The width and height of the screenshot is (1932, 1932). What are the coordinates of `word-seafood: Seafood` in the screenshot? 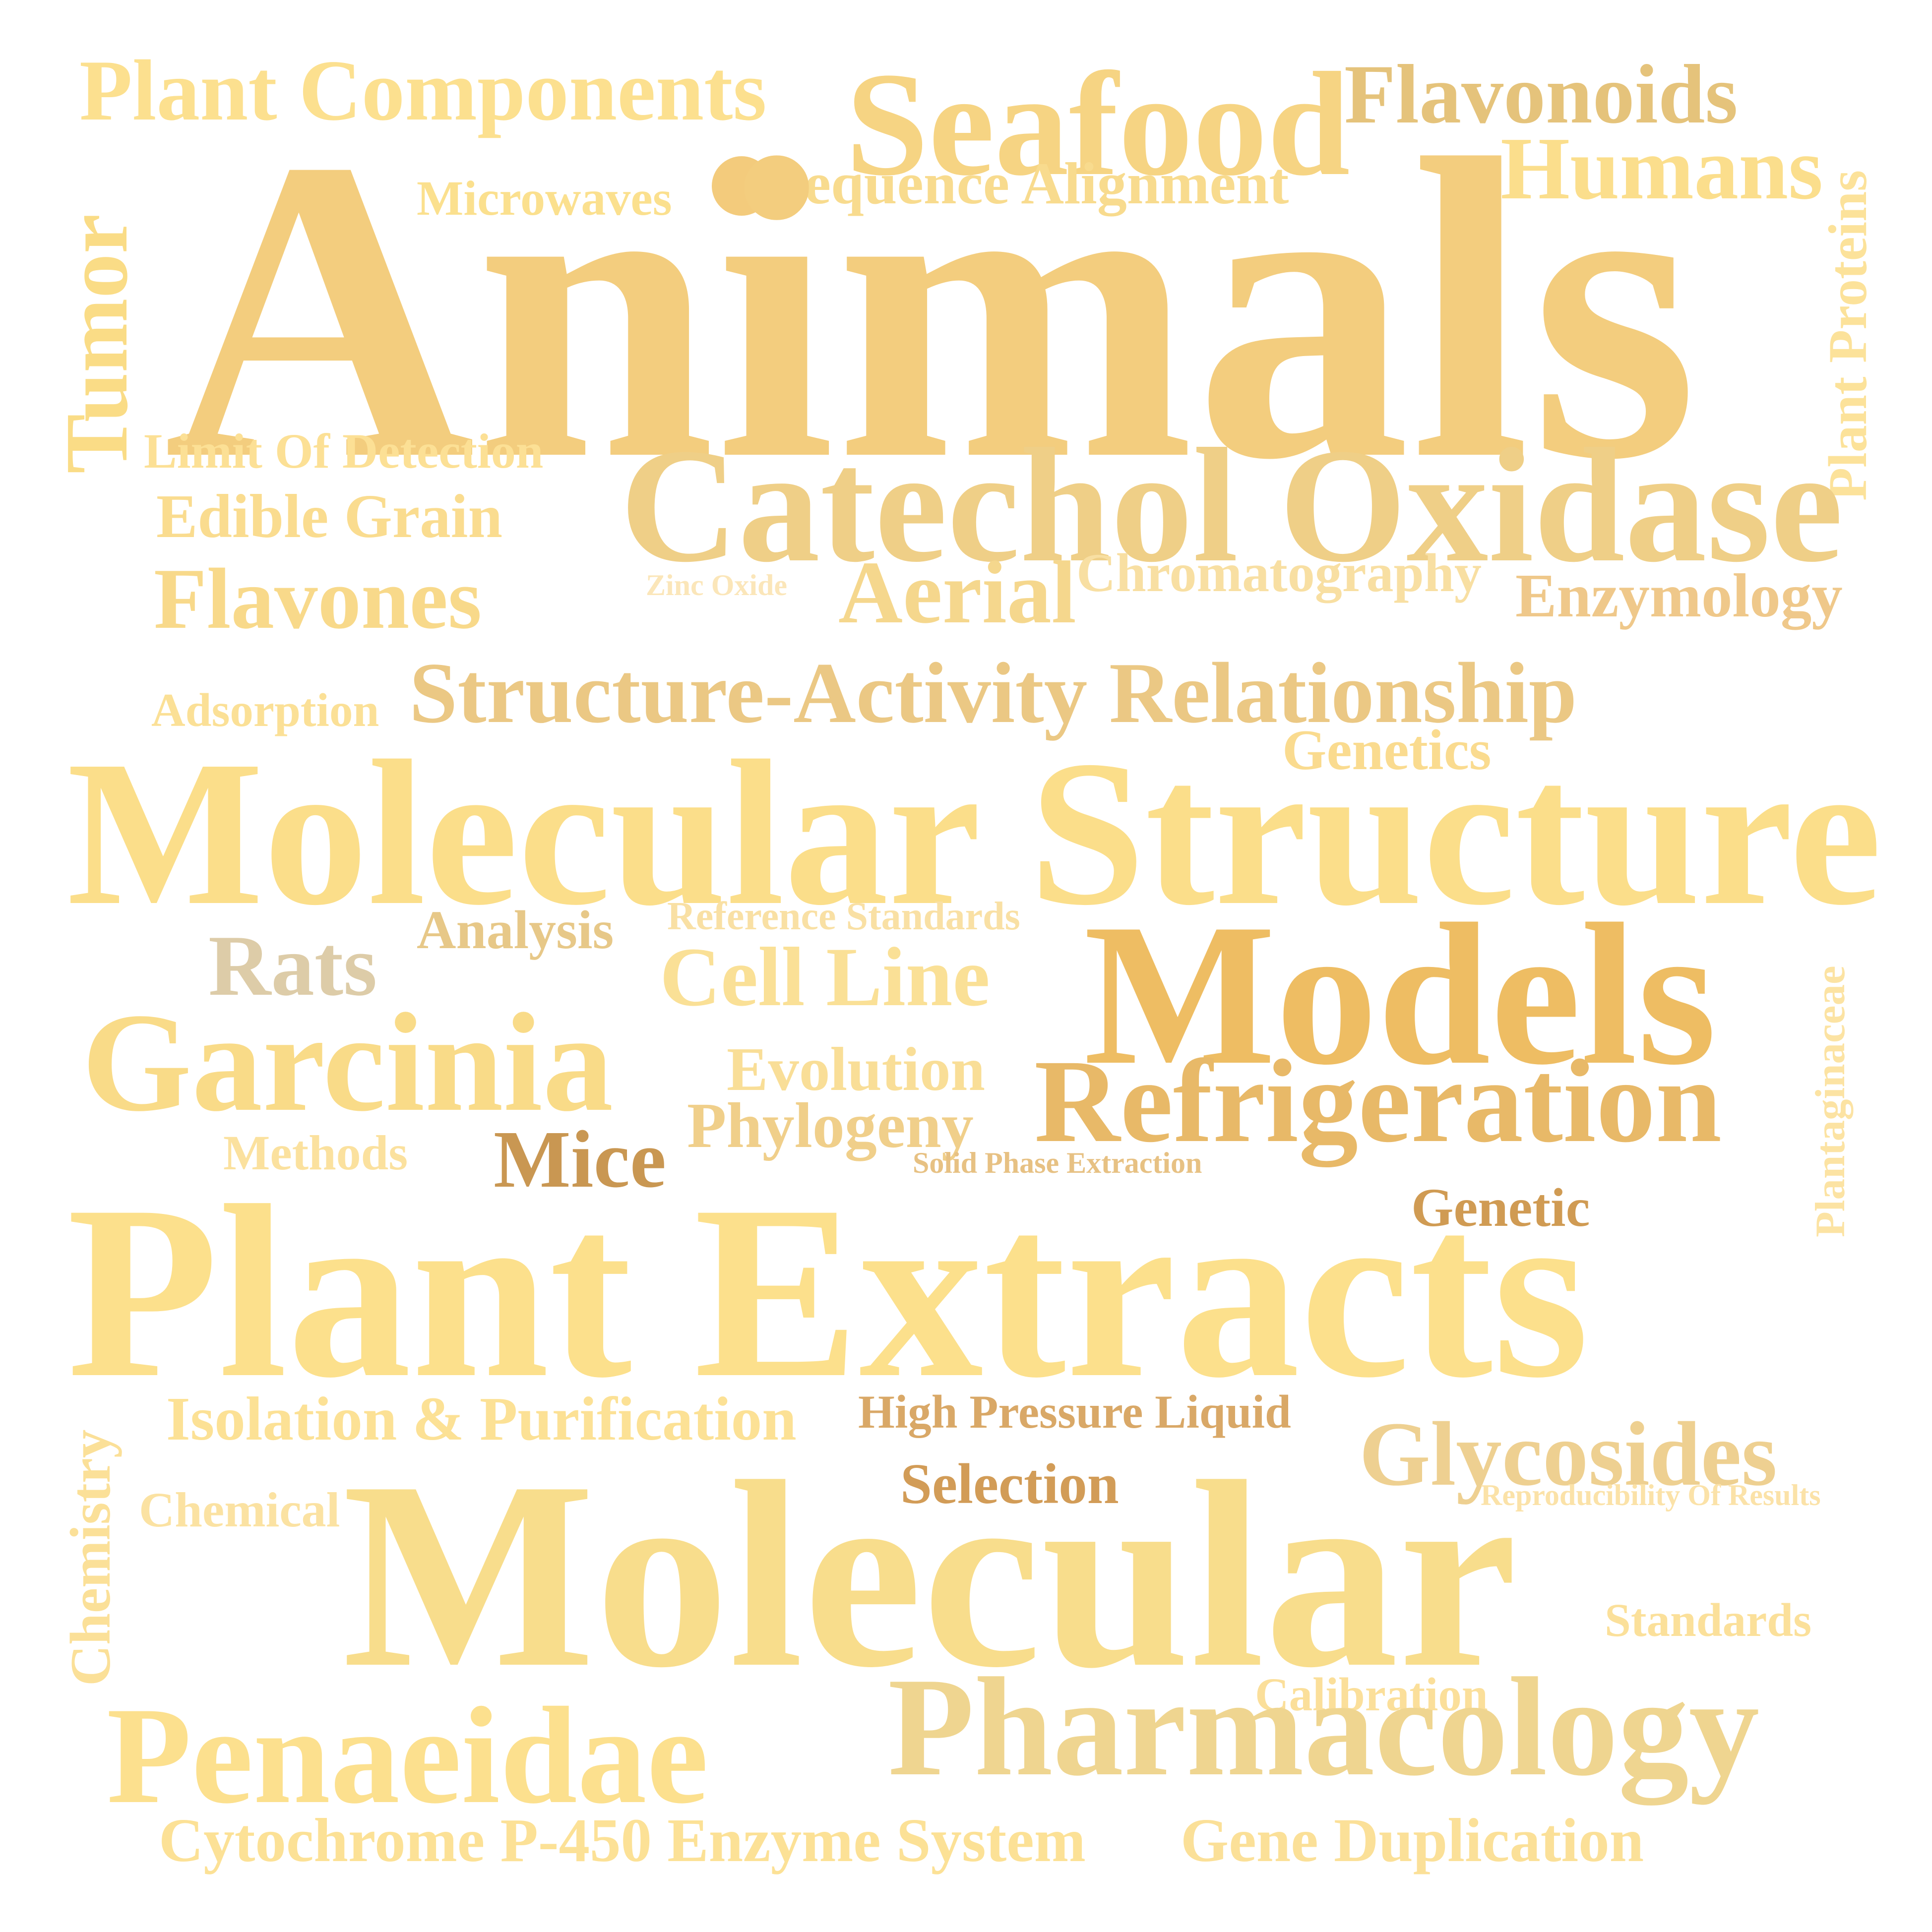 It's located at (1098, 124).